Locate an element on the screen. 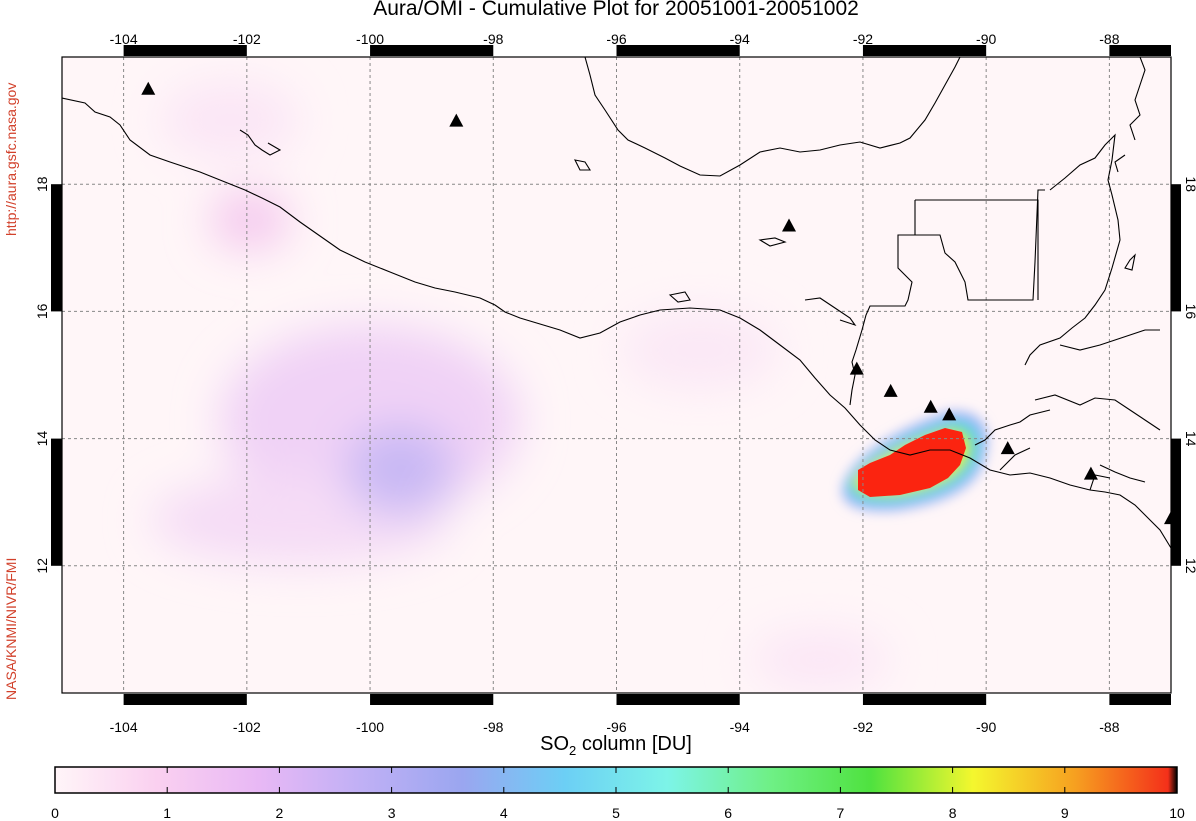 Image resolution: width=1196 pixels, height=821 pixels. lat-tick-label-right: 14 is located at coordinates (1189, 439).